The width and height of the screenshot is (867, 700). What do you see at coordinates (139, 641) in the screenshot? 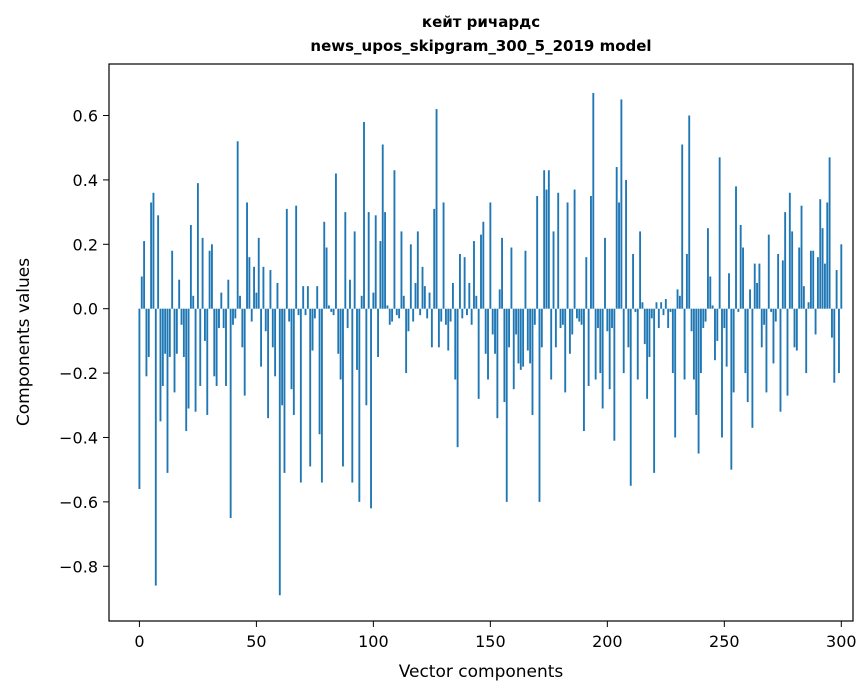
I see `x-tick-label: 0` at bounding box center [139, 641].